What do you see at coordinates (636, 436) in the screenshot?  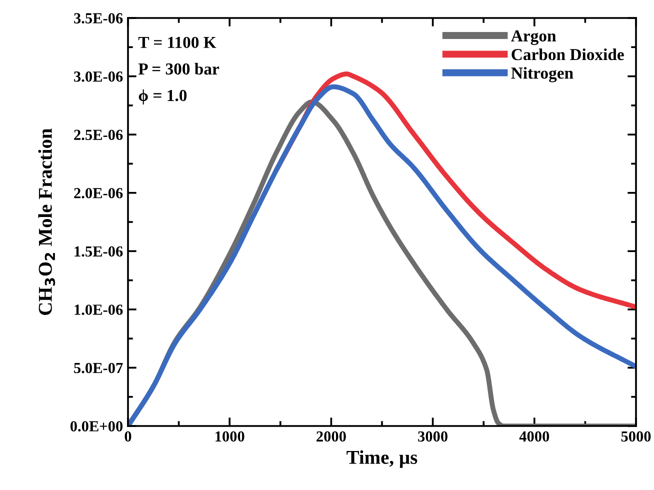 I see `x-tick-label: 5000` at bounding box center [636, 436].